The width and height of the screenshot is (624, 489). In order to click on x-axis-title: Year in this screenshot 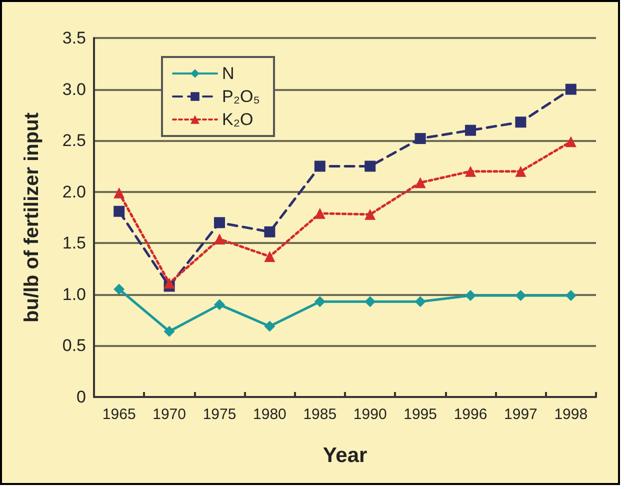, I will do `click(345, 455)`.